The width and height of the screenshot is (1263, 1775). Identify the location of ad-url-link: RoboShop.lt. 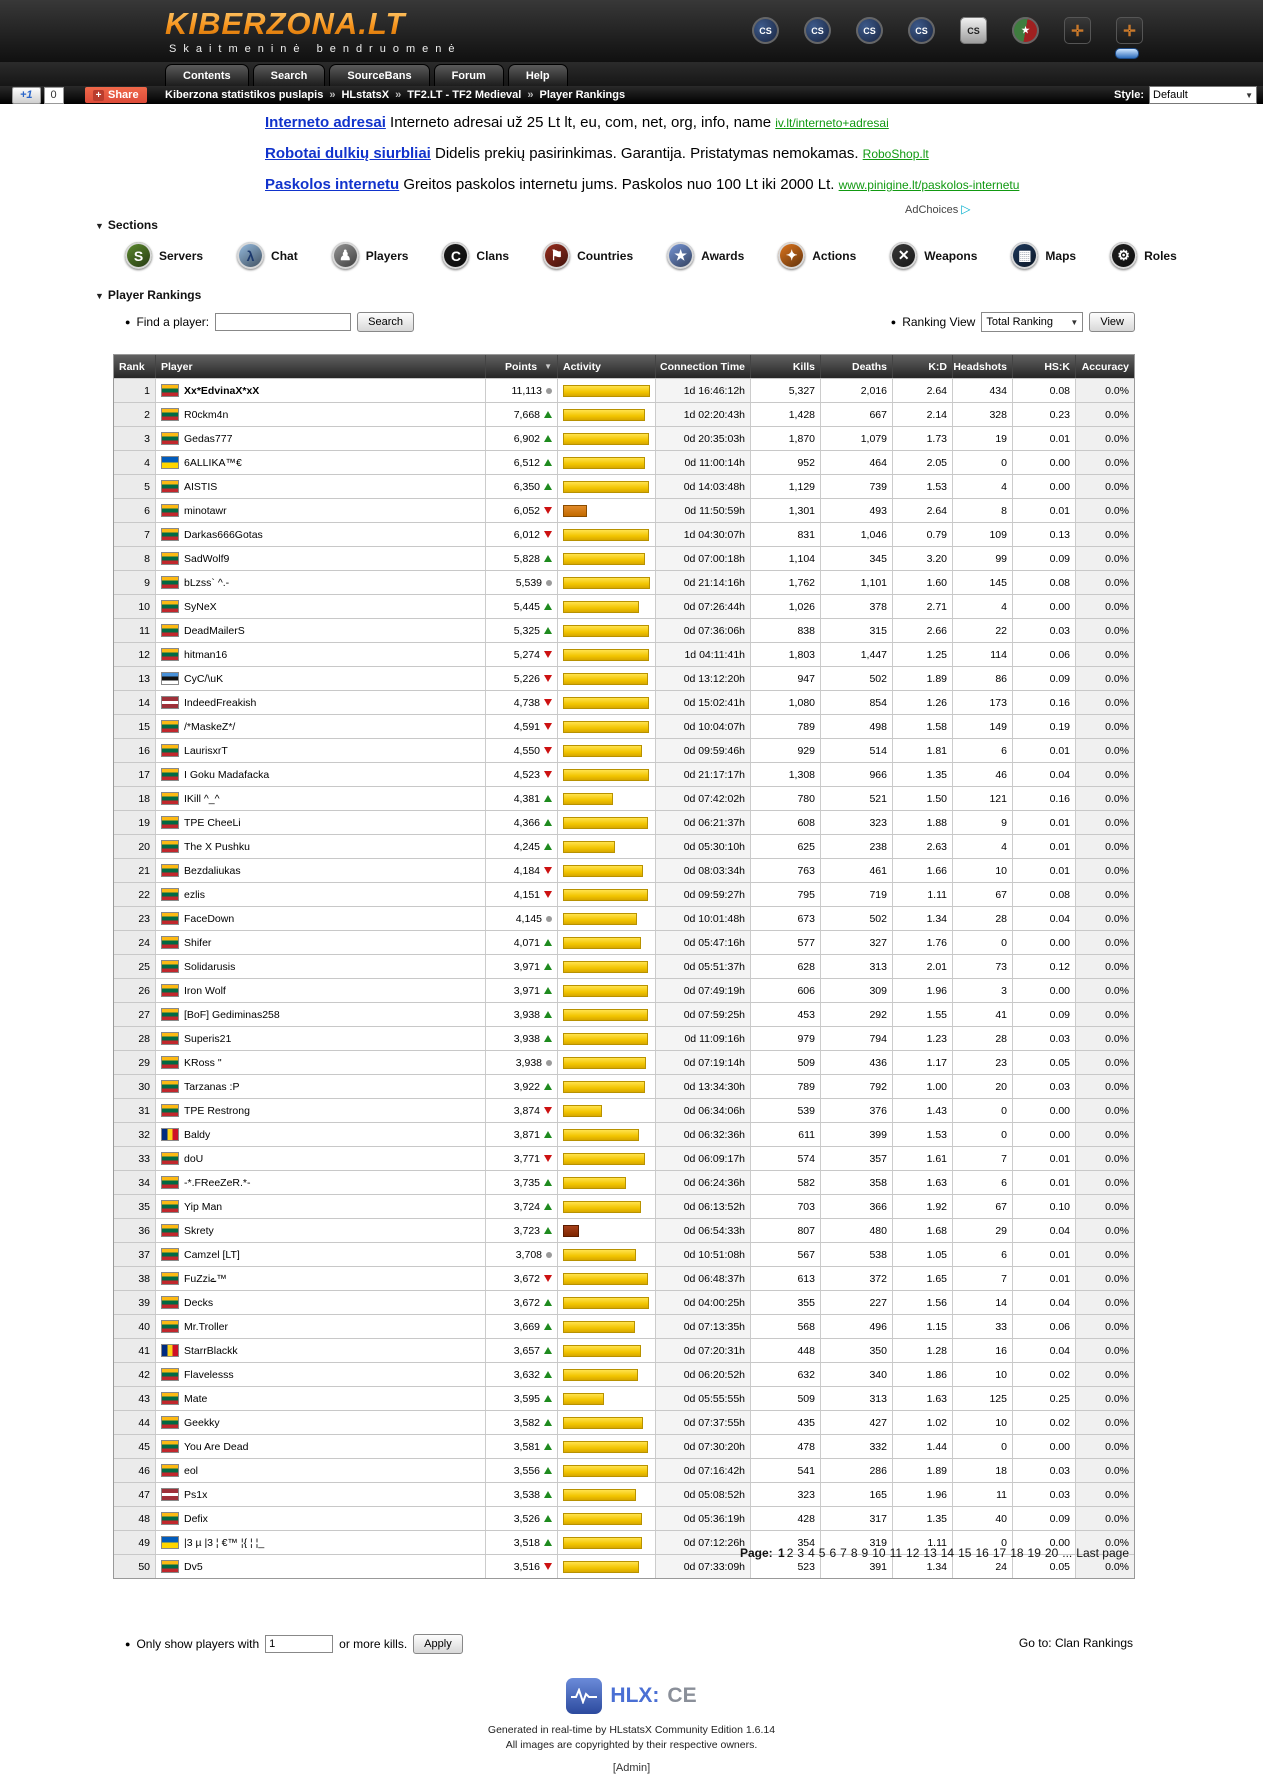
(895, 154).